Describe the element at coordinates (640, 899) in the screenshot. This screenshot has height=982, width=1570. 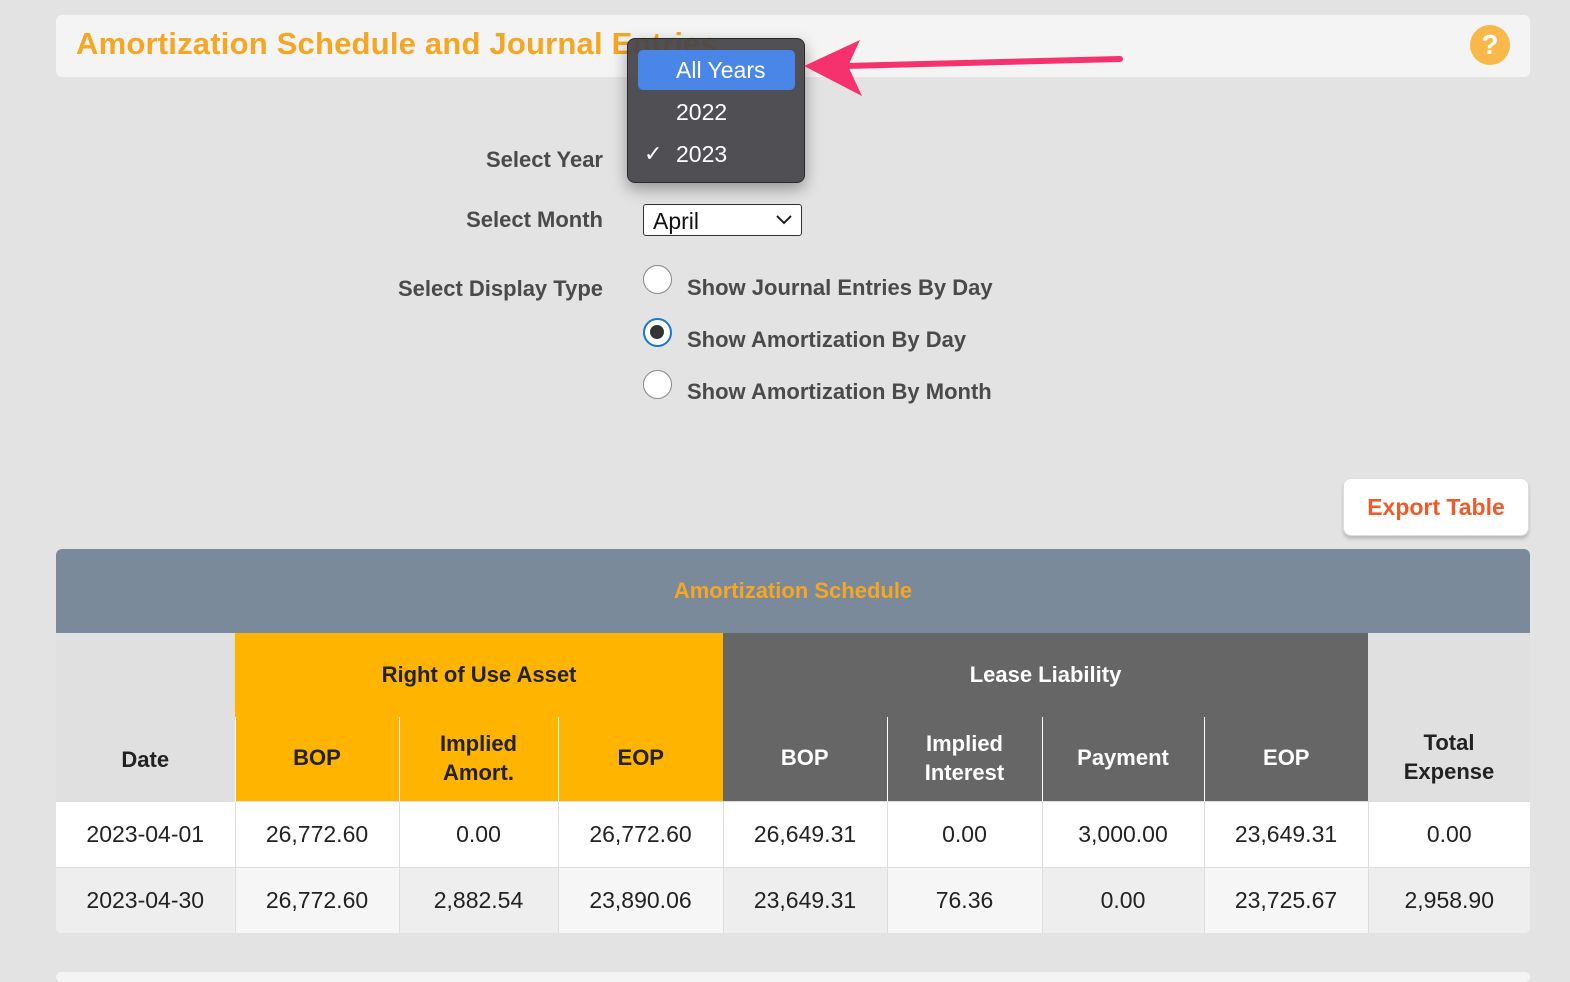
I see `cell-rou-eop: 23,890.06` at that location.